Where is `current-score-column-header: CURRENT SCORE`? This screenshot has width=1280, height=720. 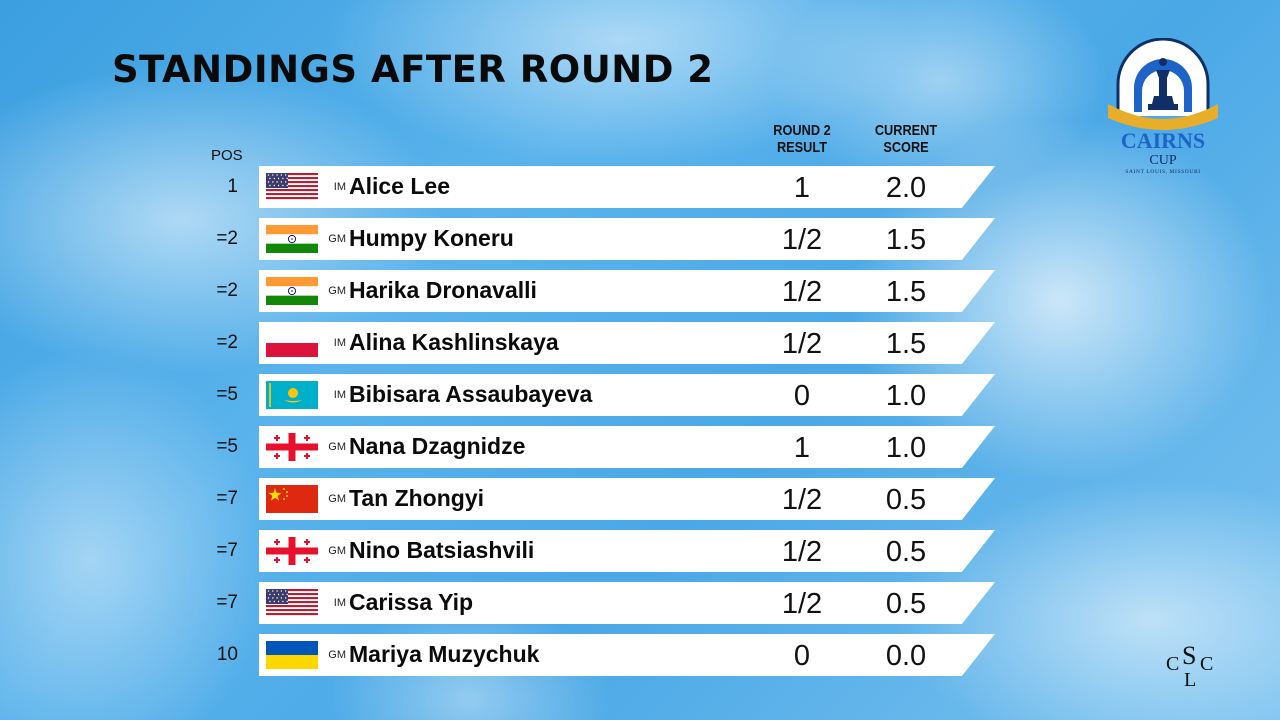
current-score-column-header: CURRENT SCORE is located at coordinates (906, 139).